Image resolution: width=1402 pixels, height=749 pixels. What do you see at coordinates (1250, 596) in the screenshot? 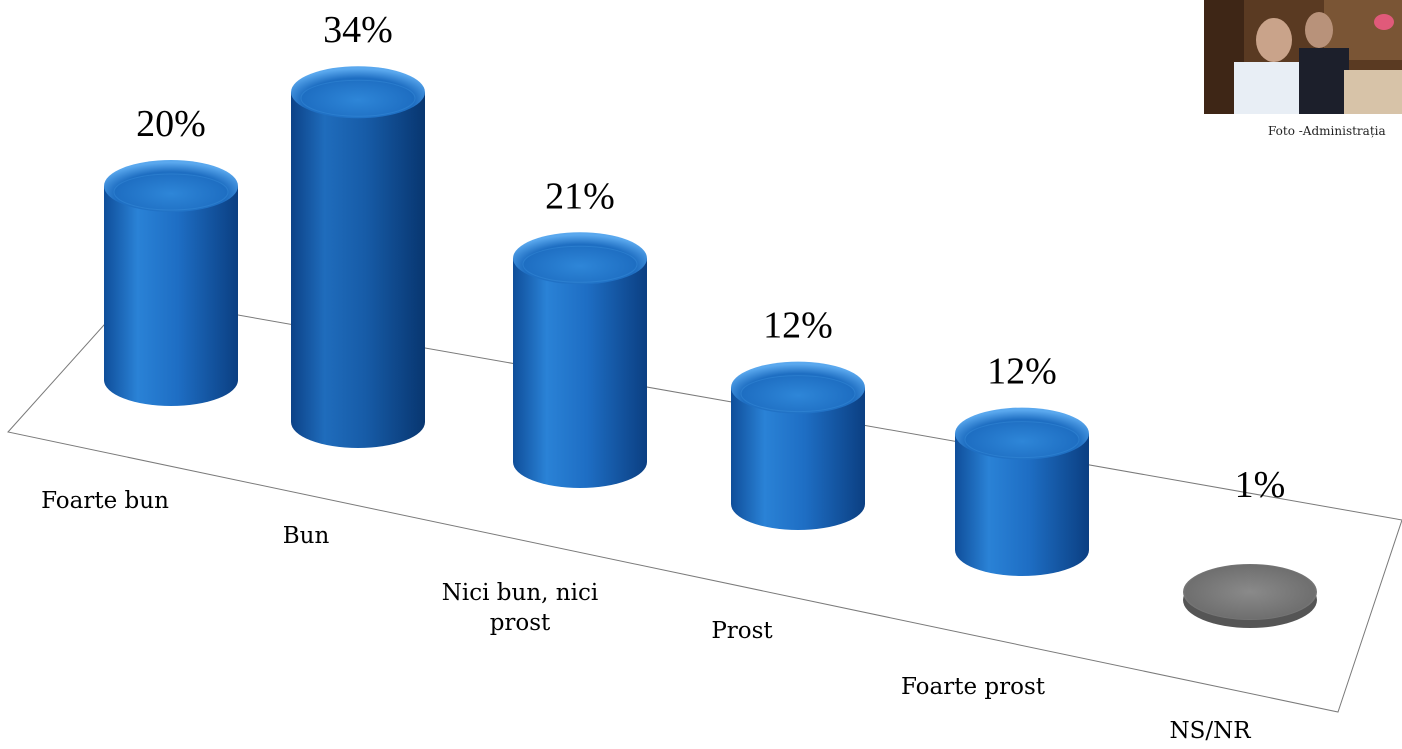
I see `bar-ns-nr` at bounding box center [1250, 596].